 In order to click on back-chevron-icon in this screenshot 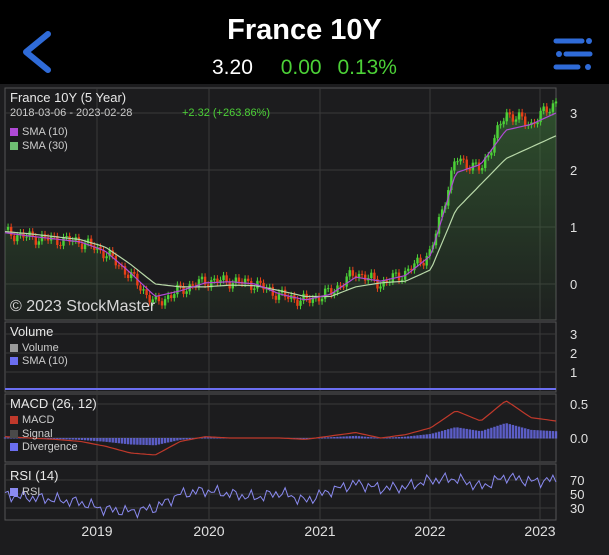, I will do `click(36, 52)`.